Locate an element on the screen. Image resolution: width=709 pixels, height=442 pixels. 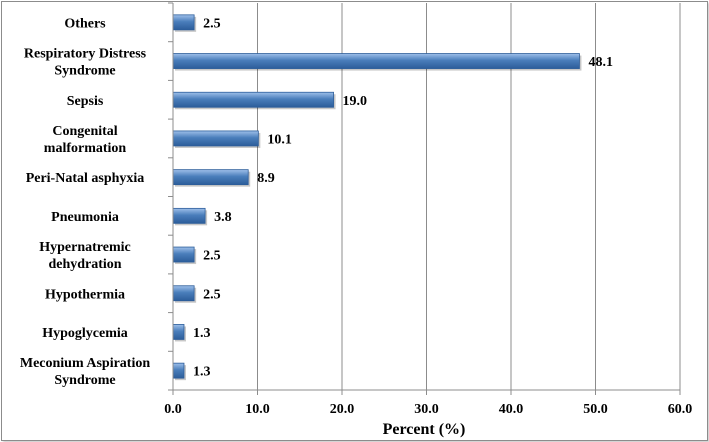
category-label-line: Sepsis is located at coordinates (85, 101).